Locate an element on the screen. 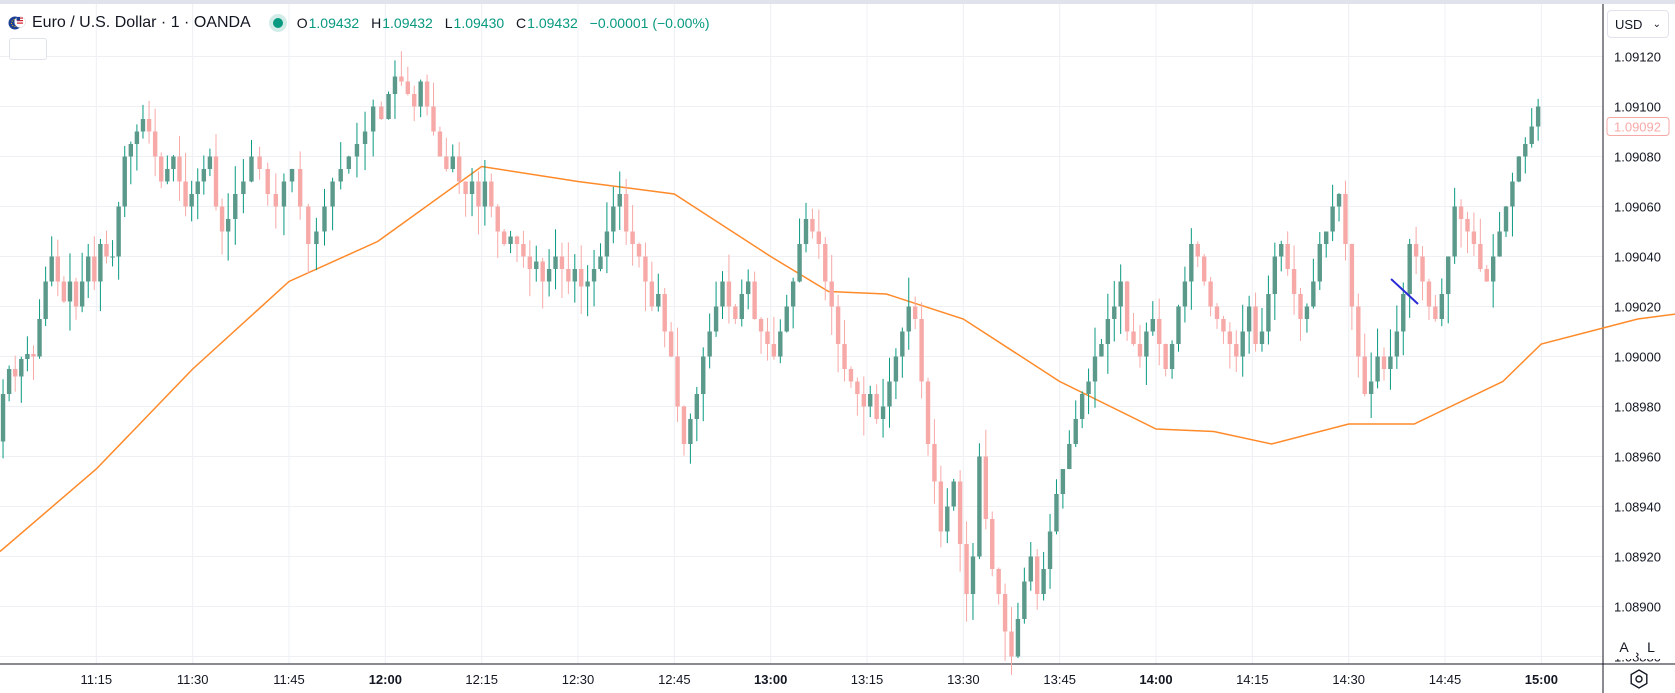  gear-icon is located at coordinates (1639, 679).